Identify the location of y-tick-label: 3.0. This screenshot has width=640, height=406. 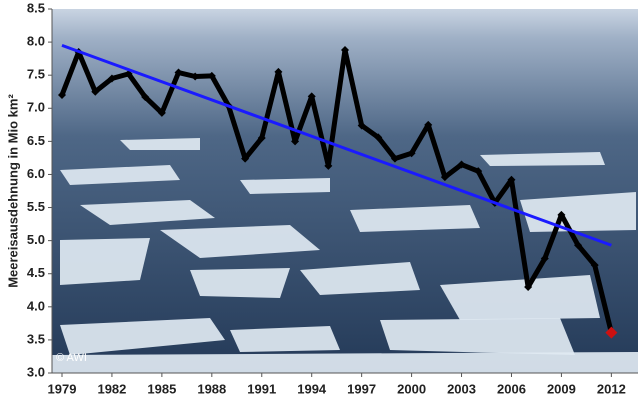
(36, 371).